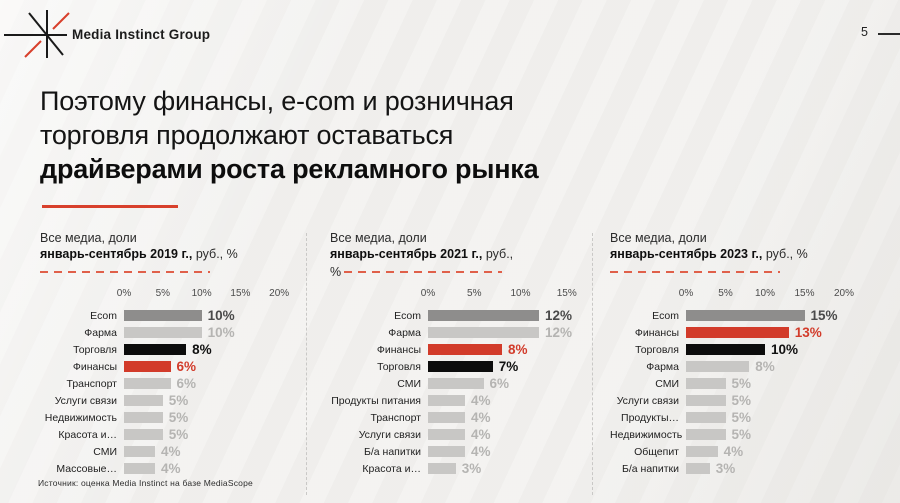  I want to click on bar-row: Недвижимость 5%, so click(172, 417).